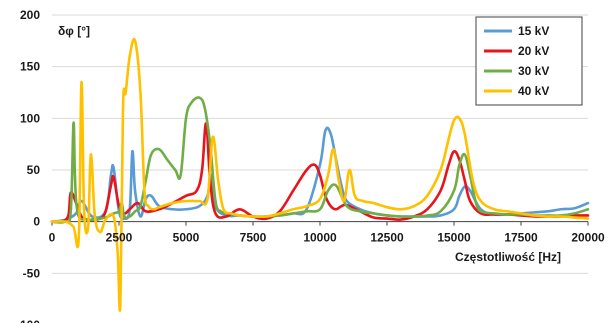 The width and height of the screenshot is (609, 328). Describe the element at coordinates (253, 238) in the screenshot. I see `x-tick-label: 7500` at that location.